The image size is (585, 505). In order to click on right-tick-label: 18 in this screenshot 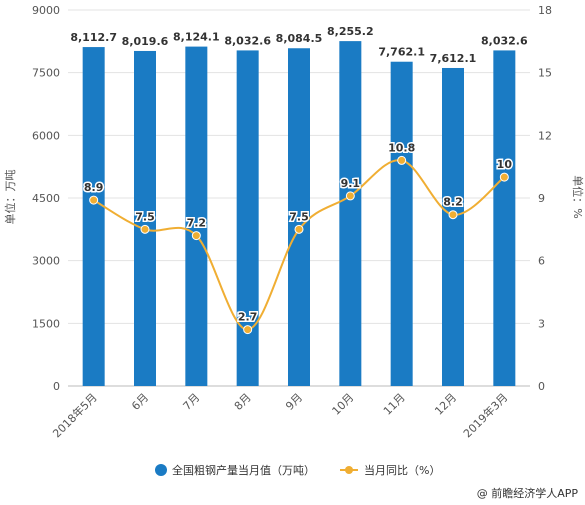, I will do `click(545, 10)`.